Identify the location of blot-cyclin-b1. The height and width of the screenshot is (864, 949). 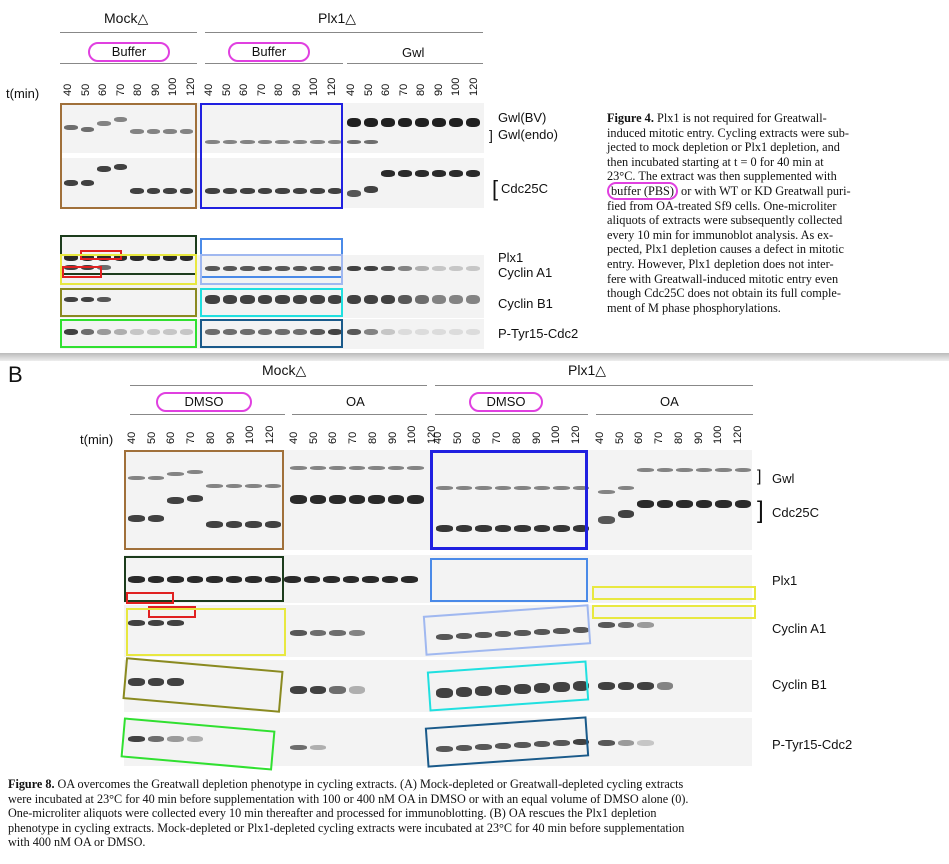
(272, 303).